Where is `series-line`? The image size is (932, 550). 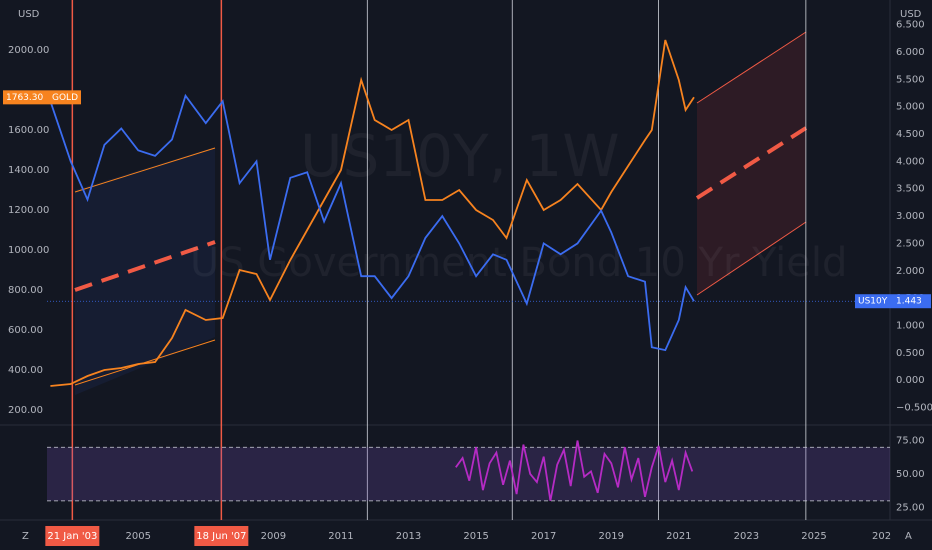 series-line is located at coordinates (574, 470).